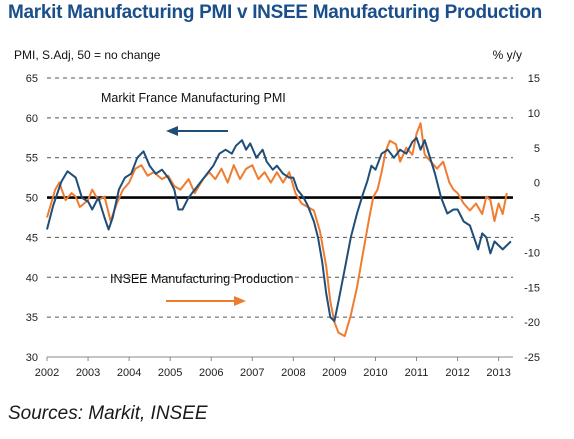 This screenshot has width=574, height=439. Describe the element at coordinates (537, 184) in the screenshot. I see `right-tick-label: 0` at that location.